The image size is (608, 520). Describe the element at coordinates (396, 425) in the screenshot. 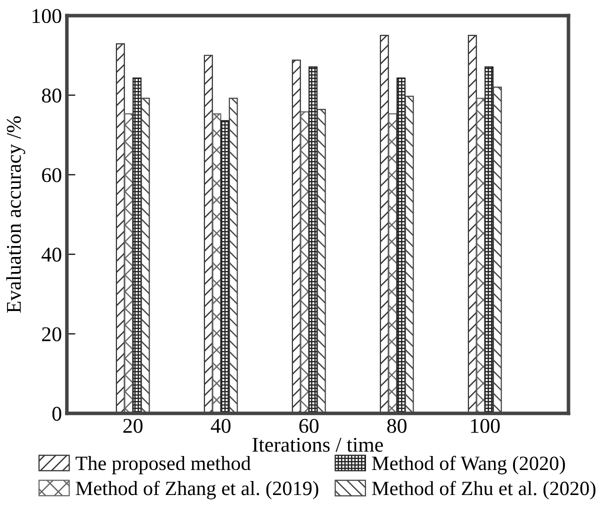

I see `x-tick-label: 80` at that location.